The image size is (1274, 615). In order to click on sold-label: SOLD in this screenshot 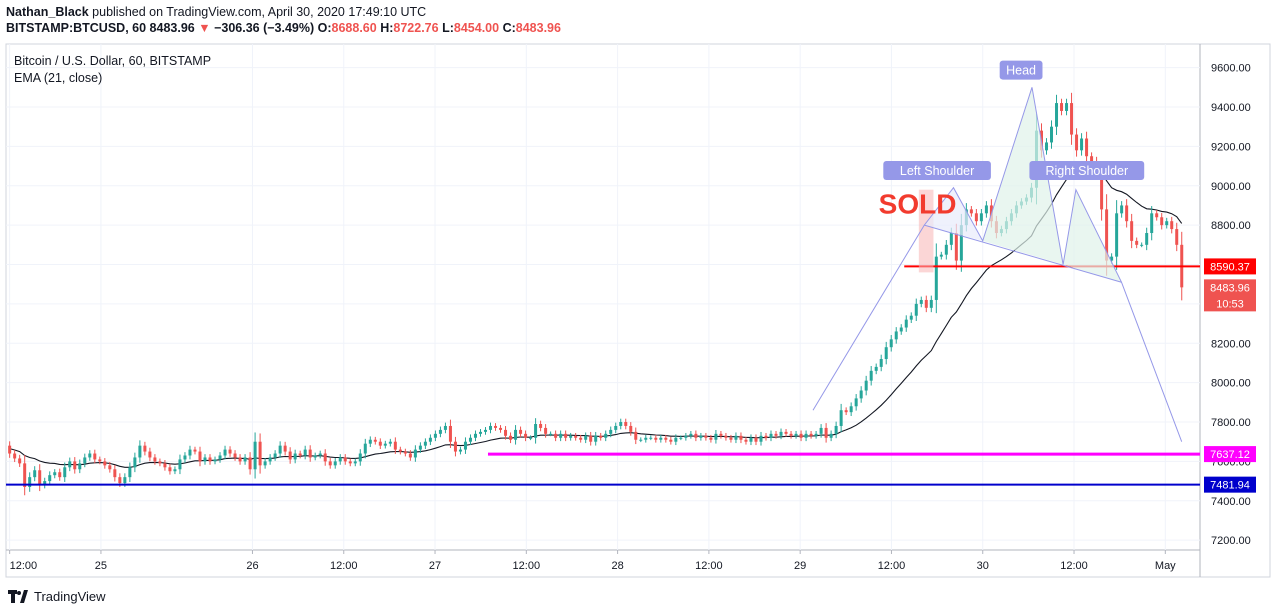, I will do `click(918, 203)`.